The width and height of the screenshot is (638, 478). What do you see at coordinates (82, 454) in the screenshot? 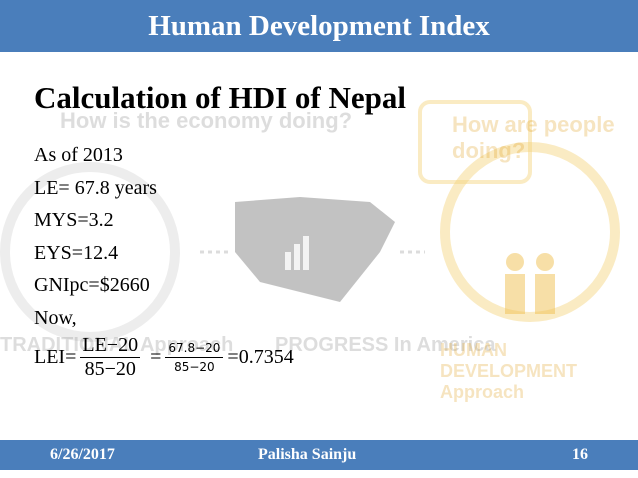
I see `footer-date: 6/26/2017` at bounding box center [82, 454].